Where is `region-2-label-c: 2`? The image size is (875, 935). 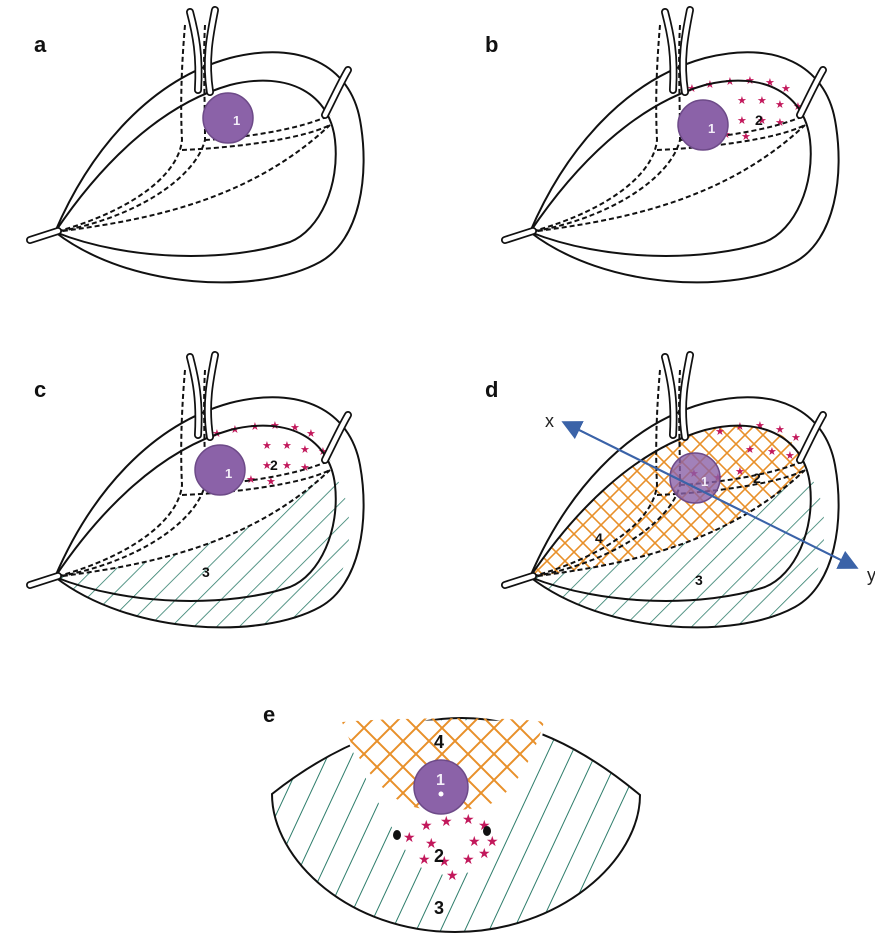 region-2-label-c: 2 is located at coordinates (274, 465).